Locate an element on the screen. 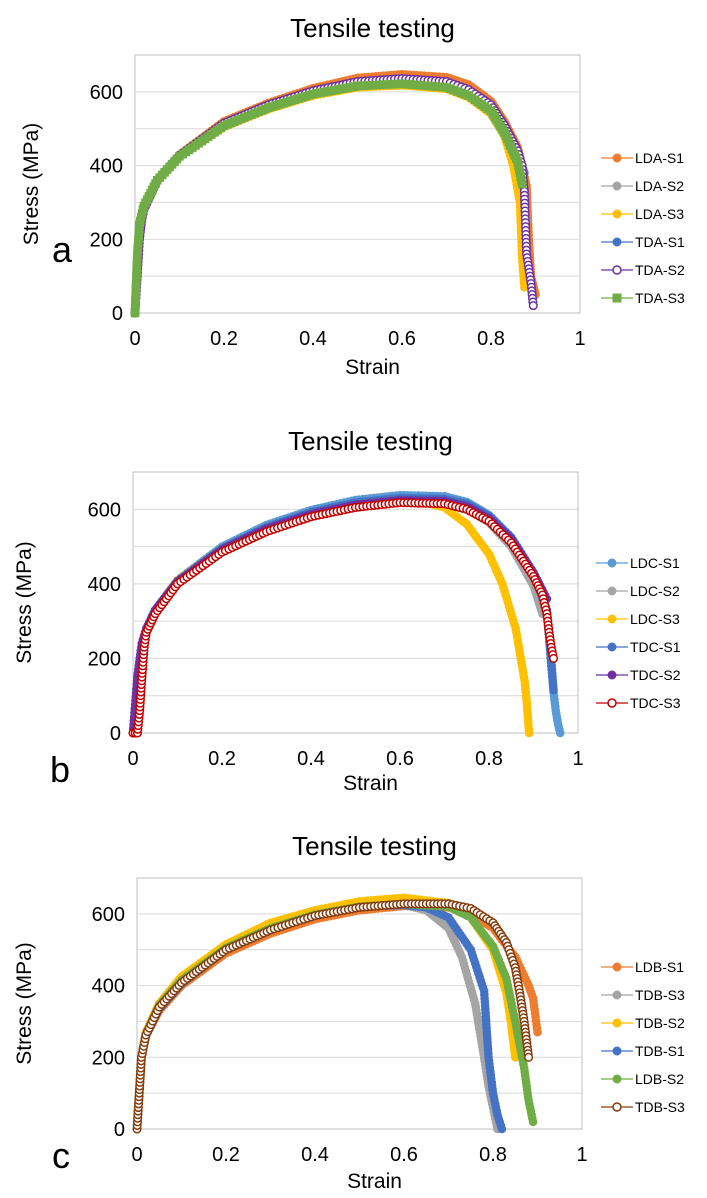  legend-label: LDA-S3 is located at coordinates (659, 214).